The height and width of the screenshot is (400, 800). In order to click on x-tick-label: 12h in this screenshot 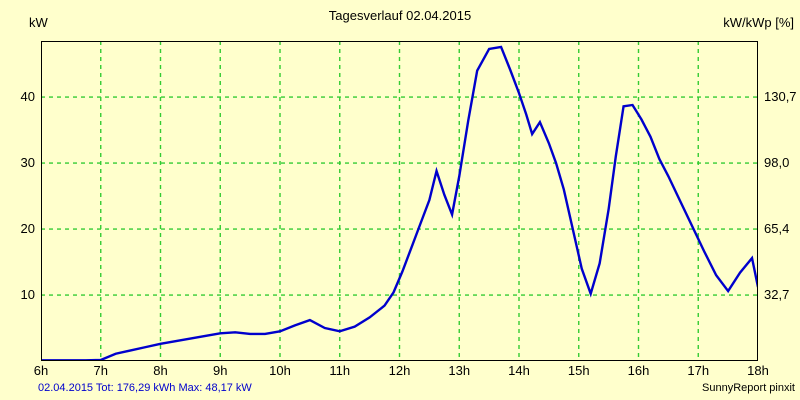, I will do `click(399, 370)`.